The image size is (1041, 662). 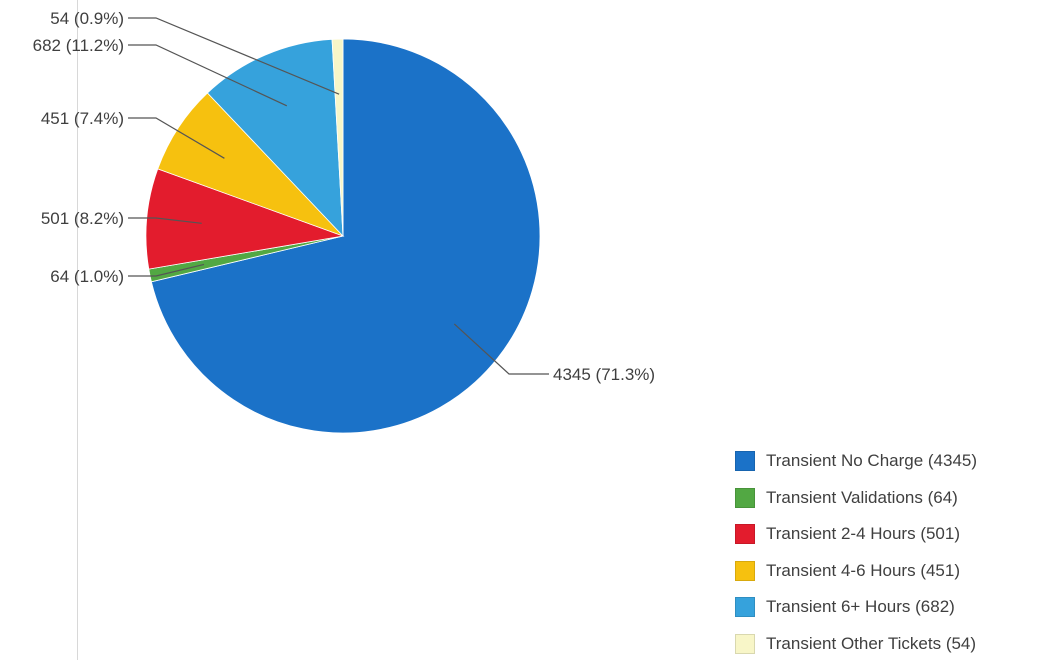 What do you see at coordinates (863, 534) in the screenshot?
I see `legend-label: Transient 2-4 Hours (501)` at bounding box center [863, 534].